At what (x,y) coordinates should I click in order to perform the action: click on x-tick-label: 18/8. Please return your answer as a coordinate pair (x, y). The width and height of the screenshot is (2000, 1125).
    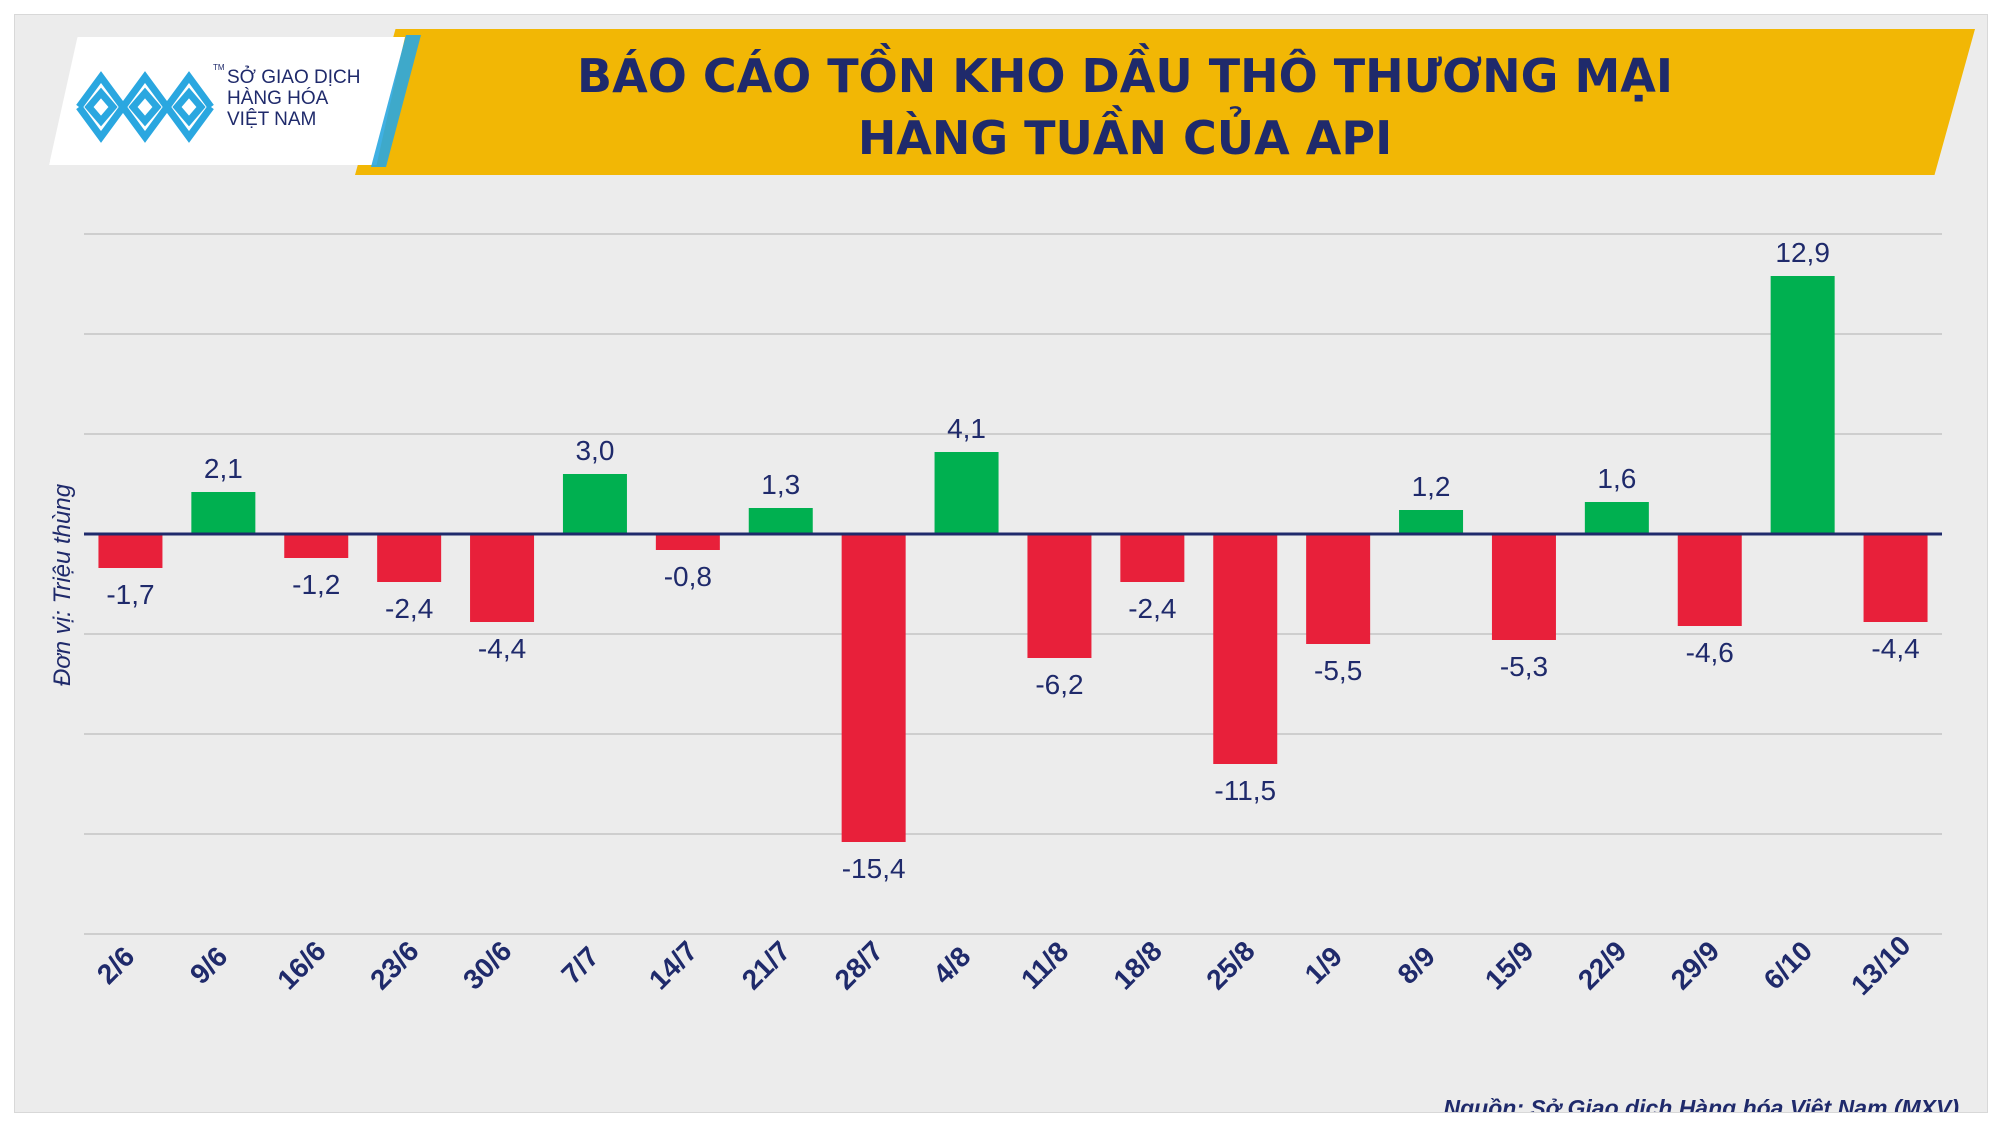
    Looking at the image, I should click on (1137, 965).